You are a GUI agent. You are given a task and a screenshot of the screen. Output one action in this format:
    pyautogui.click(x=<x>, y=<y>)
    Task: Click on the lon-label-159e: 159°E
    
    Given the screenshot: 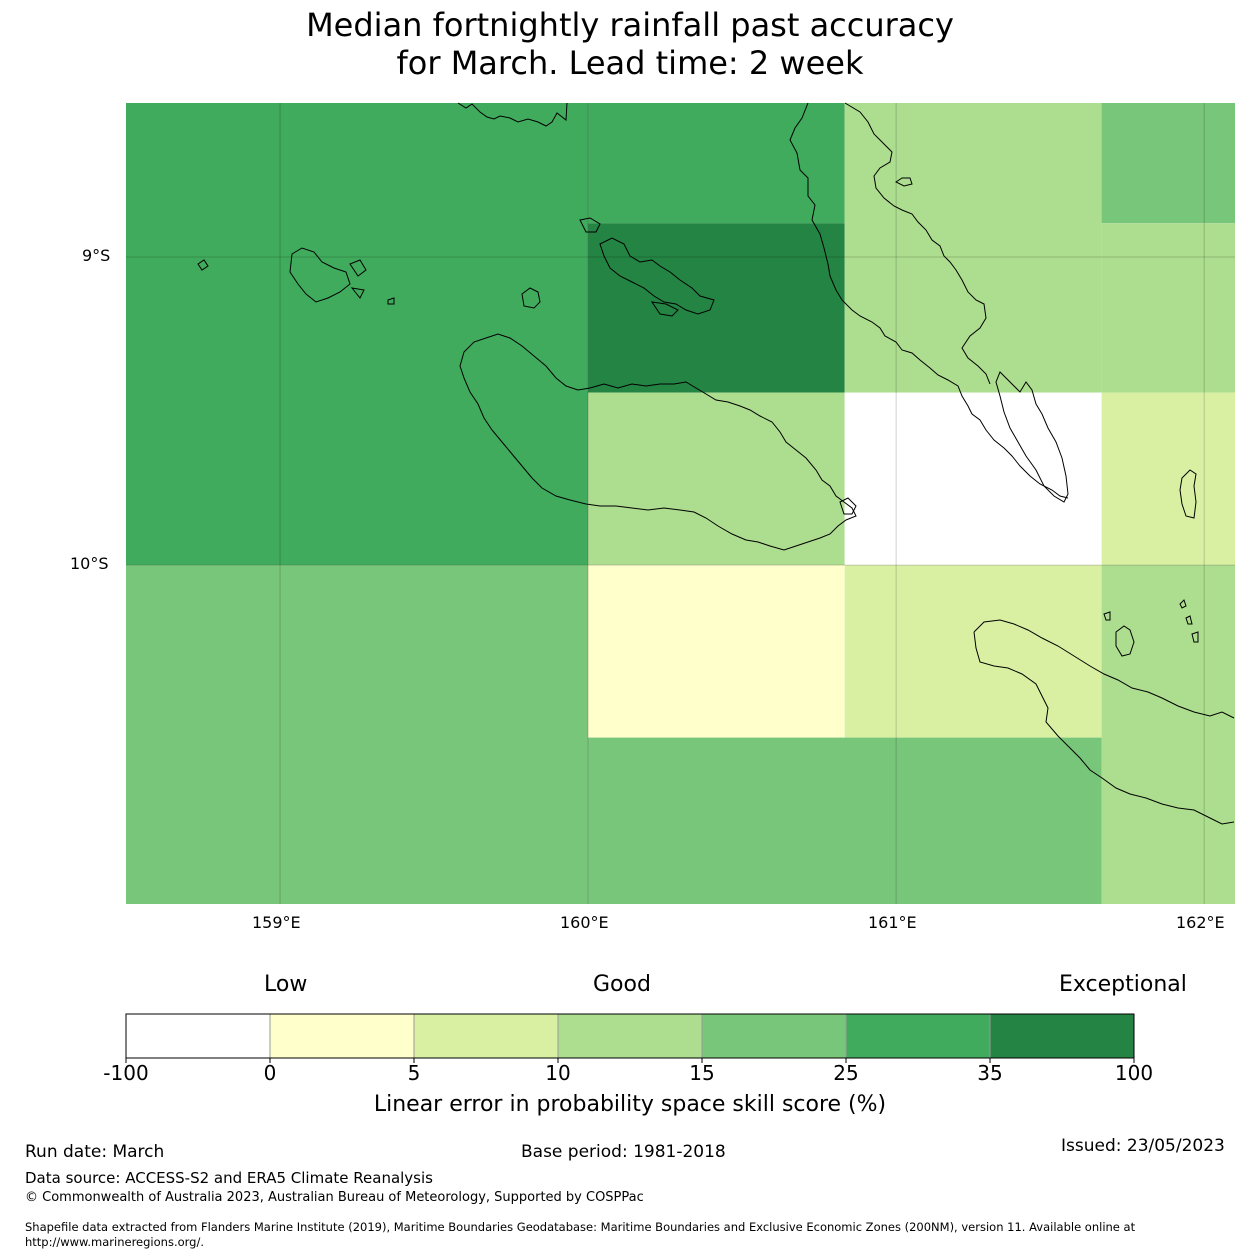 What is the action you would take?
    pyautogui.click(x=276, y=922)
    